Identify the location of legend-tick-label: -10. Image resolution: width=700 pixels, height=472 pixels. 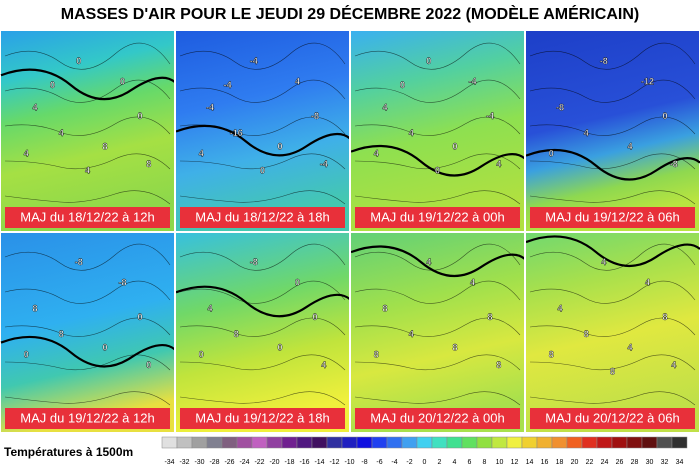
(349, 462).